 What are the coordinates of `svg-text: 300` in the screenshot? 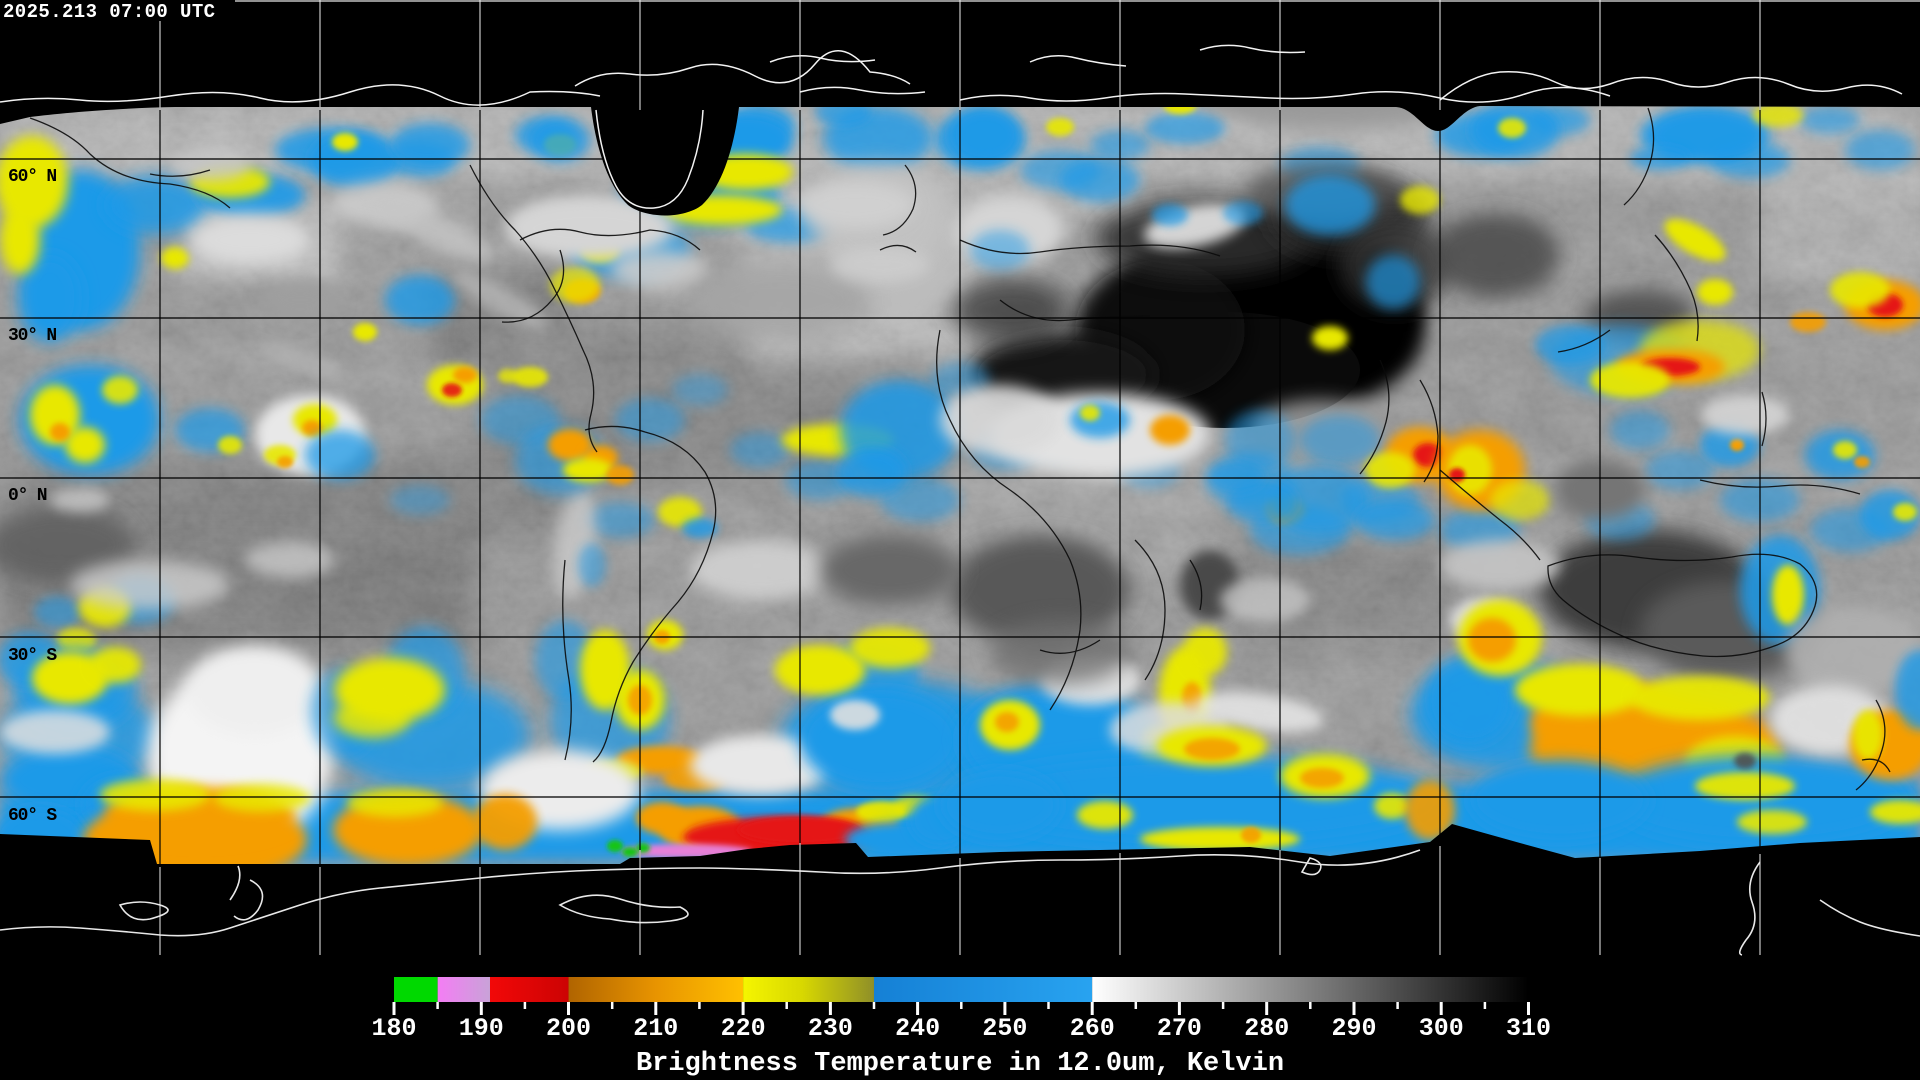 It's located at (1441, 1028).